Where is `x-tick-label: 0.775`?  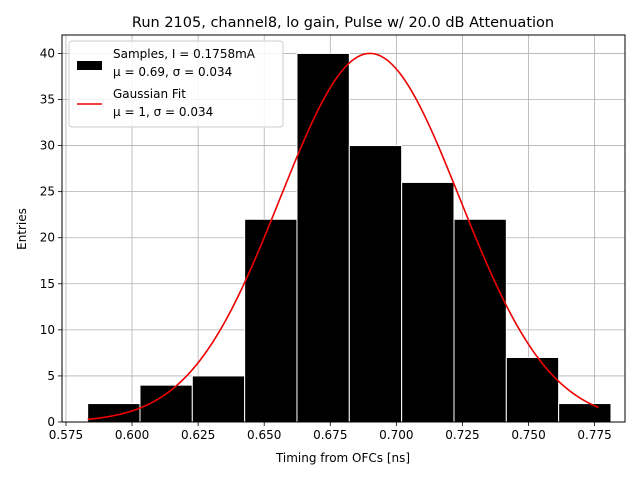
x-tick-label: 0.775 is located at coordinates (594, 435).